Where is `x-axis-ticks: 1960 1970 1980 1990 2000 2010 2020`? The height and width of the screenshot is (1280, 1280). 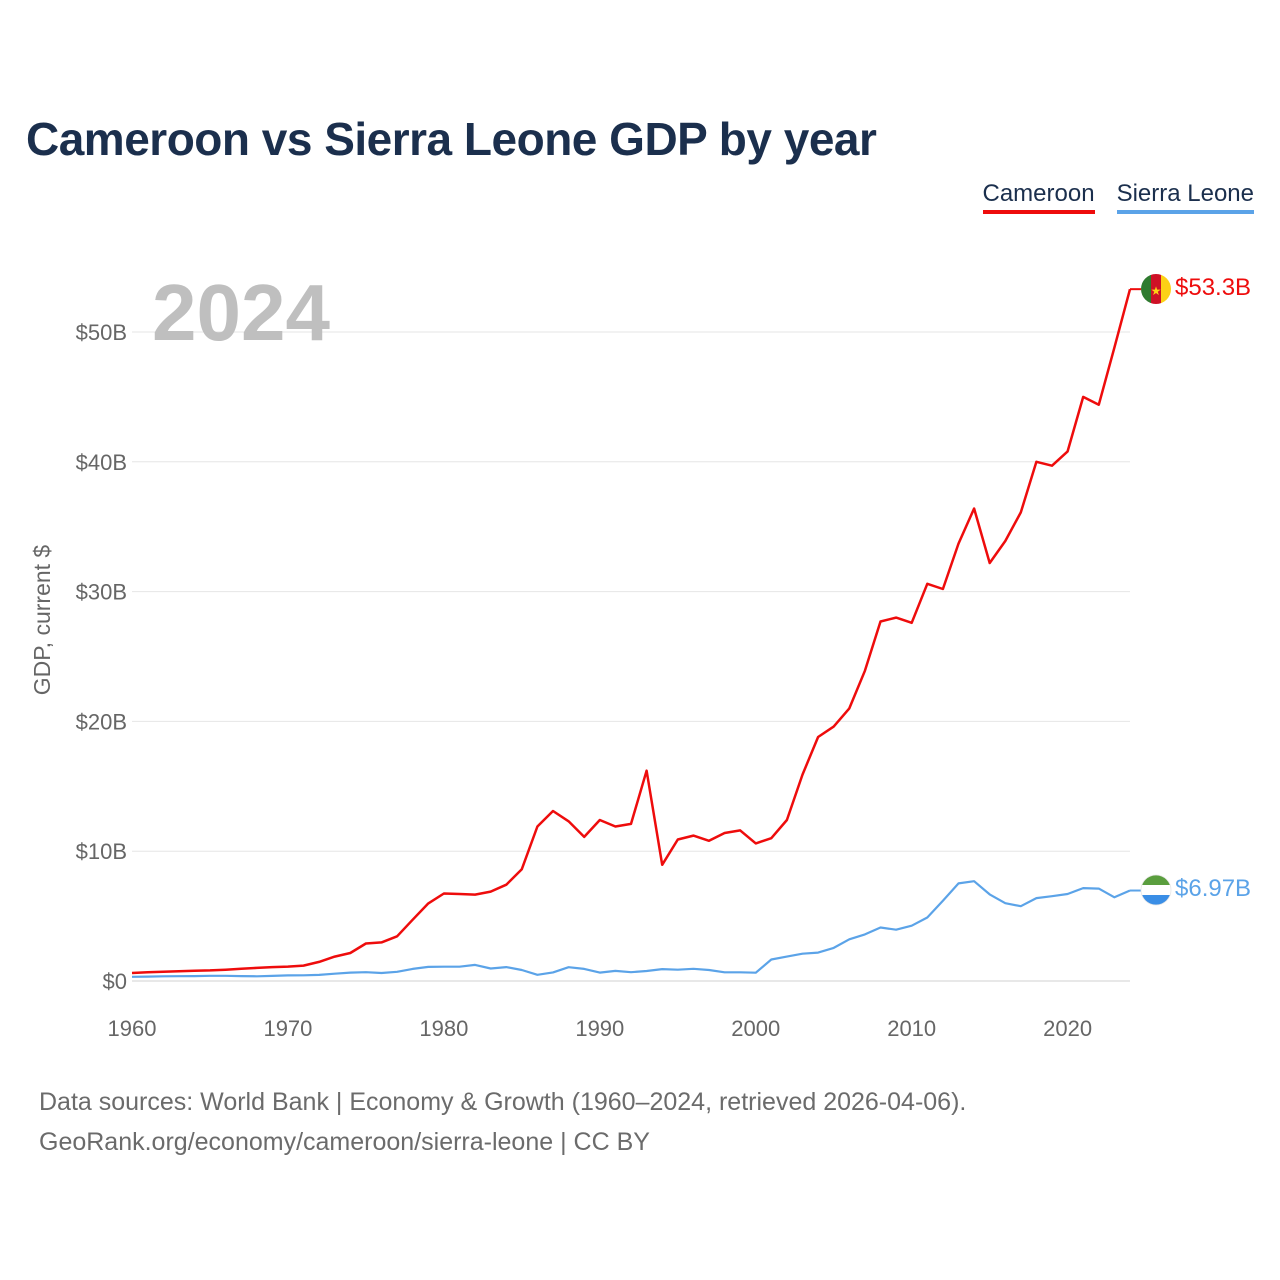 x-axis-ticks: 1960 1970 1980 1990 2000 2010 2020 is located at coordinates (600, 1028).